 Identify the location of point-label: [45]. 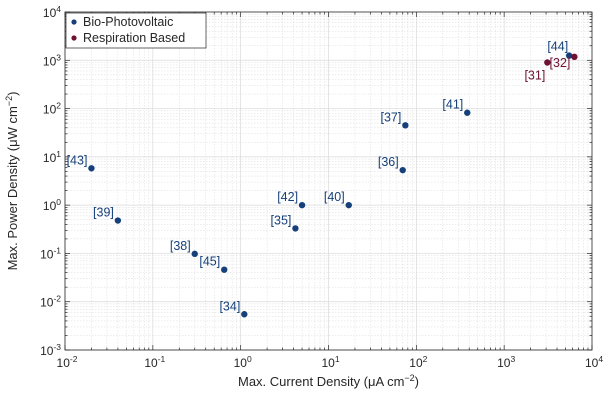
(209, 262).